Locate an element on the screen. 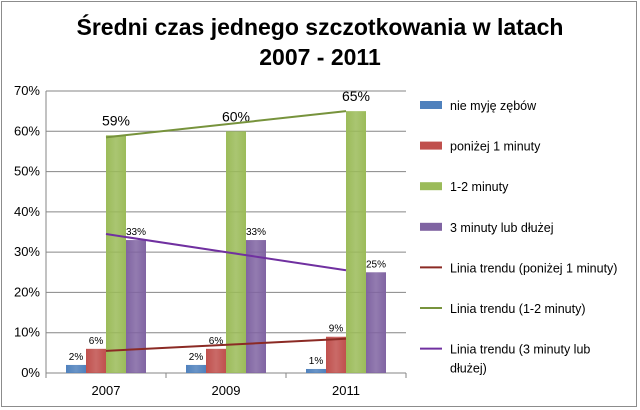  legend-label: nie myję zębów is located at coordinates (493, 106).